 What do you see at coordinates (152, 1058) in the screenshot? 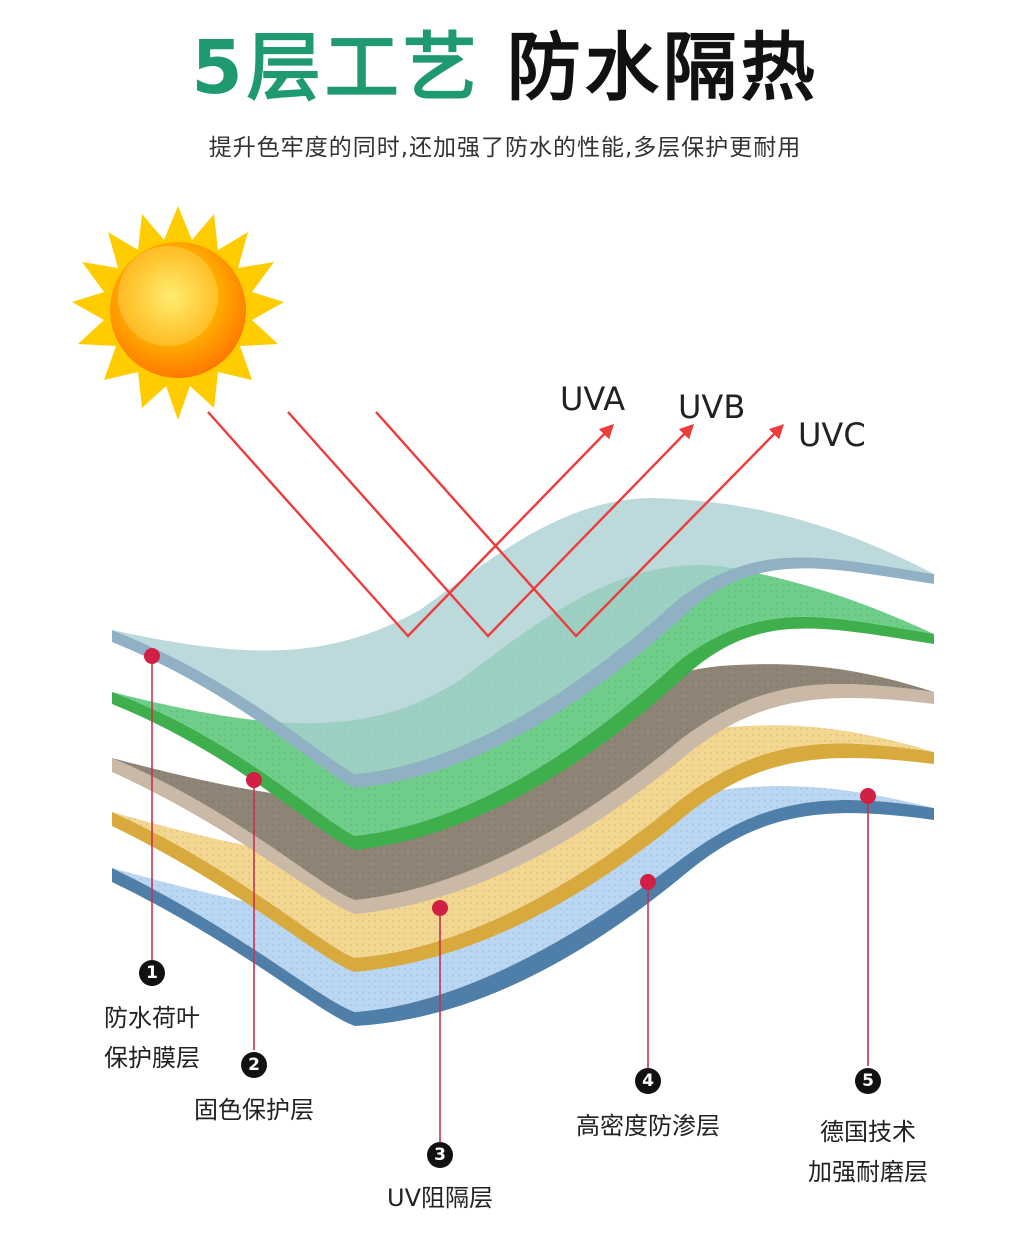
I see `layer-1-label-line2: 保护膜层` at bounding box center [152, 1058].